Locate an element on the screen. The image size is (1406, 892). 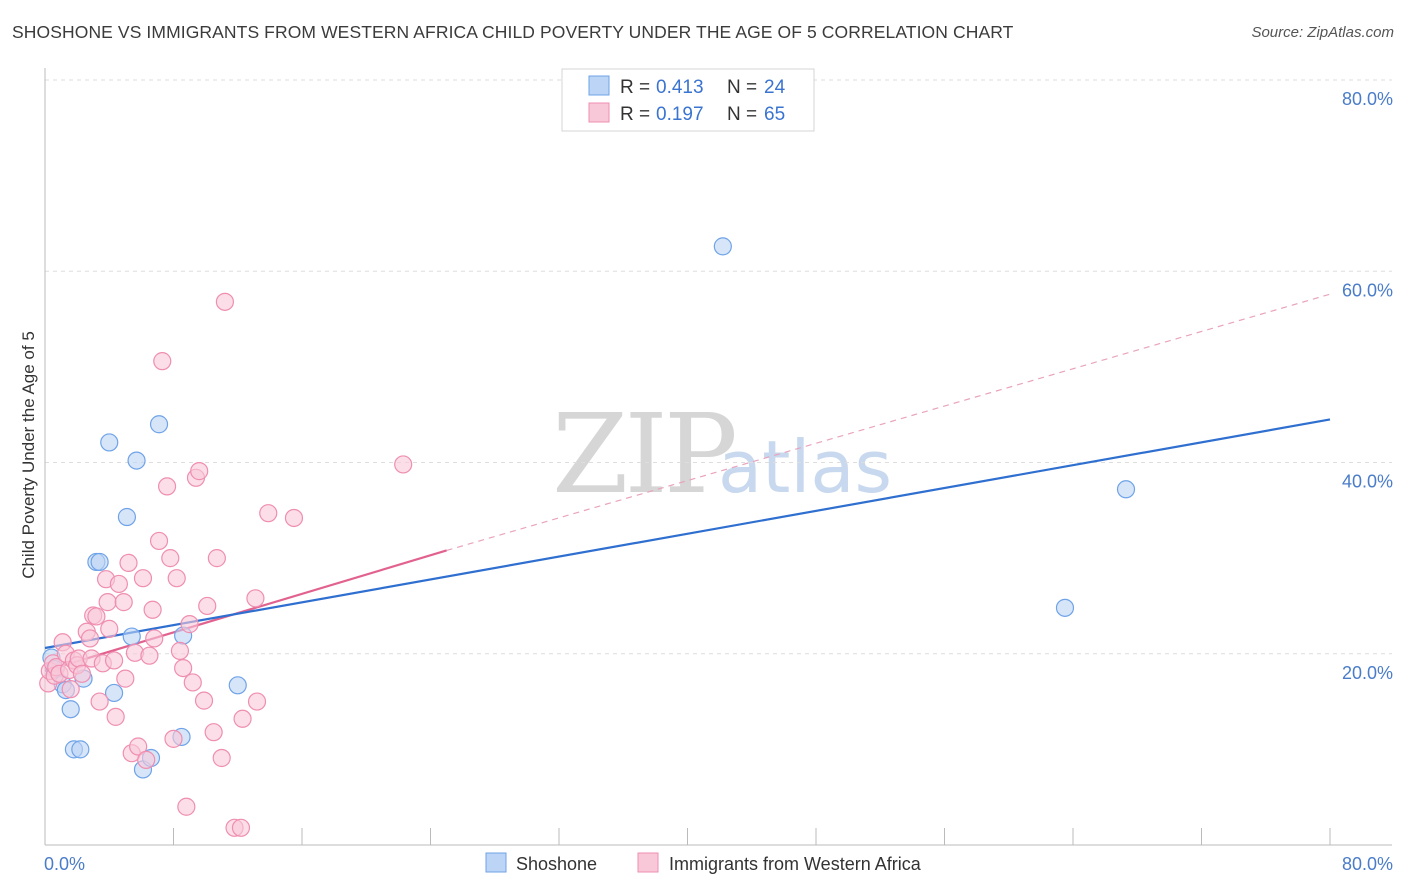
y-tick-label-0: 20.0% is located at coordinates (1367, 673).